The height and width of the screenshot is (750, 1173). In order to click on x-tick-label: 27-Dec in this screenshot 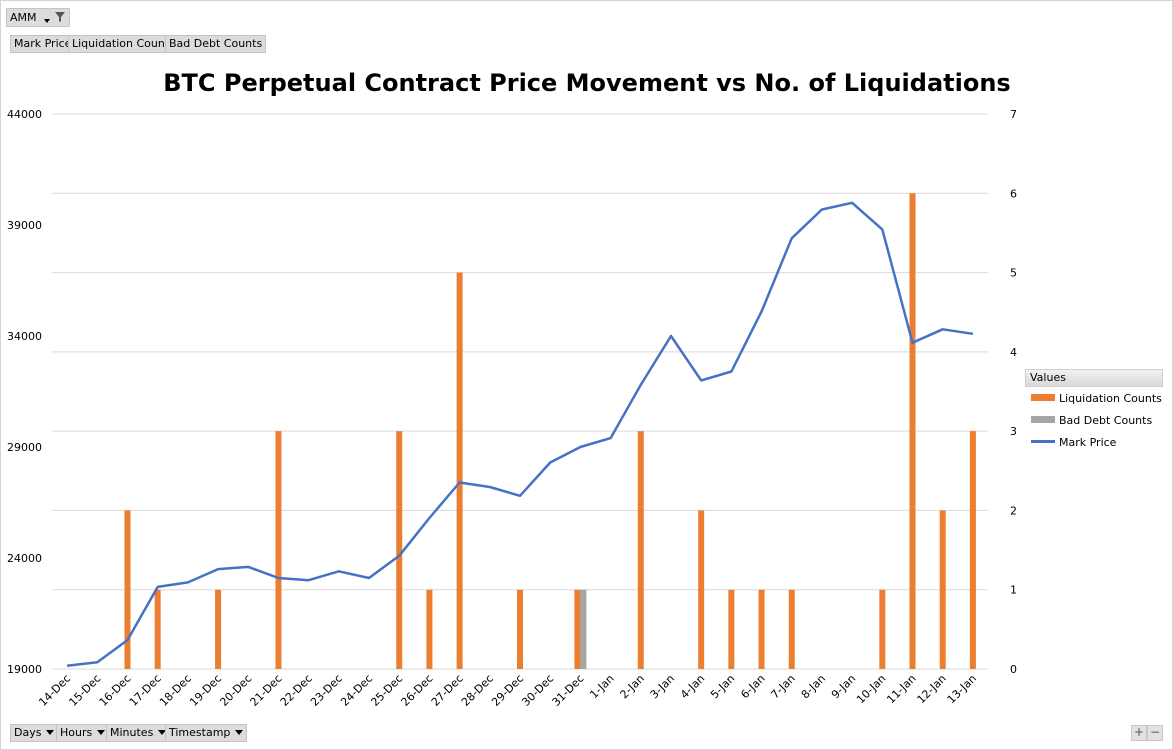, I will do `click(447, 690)`.